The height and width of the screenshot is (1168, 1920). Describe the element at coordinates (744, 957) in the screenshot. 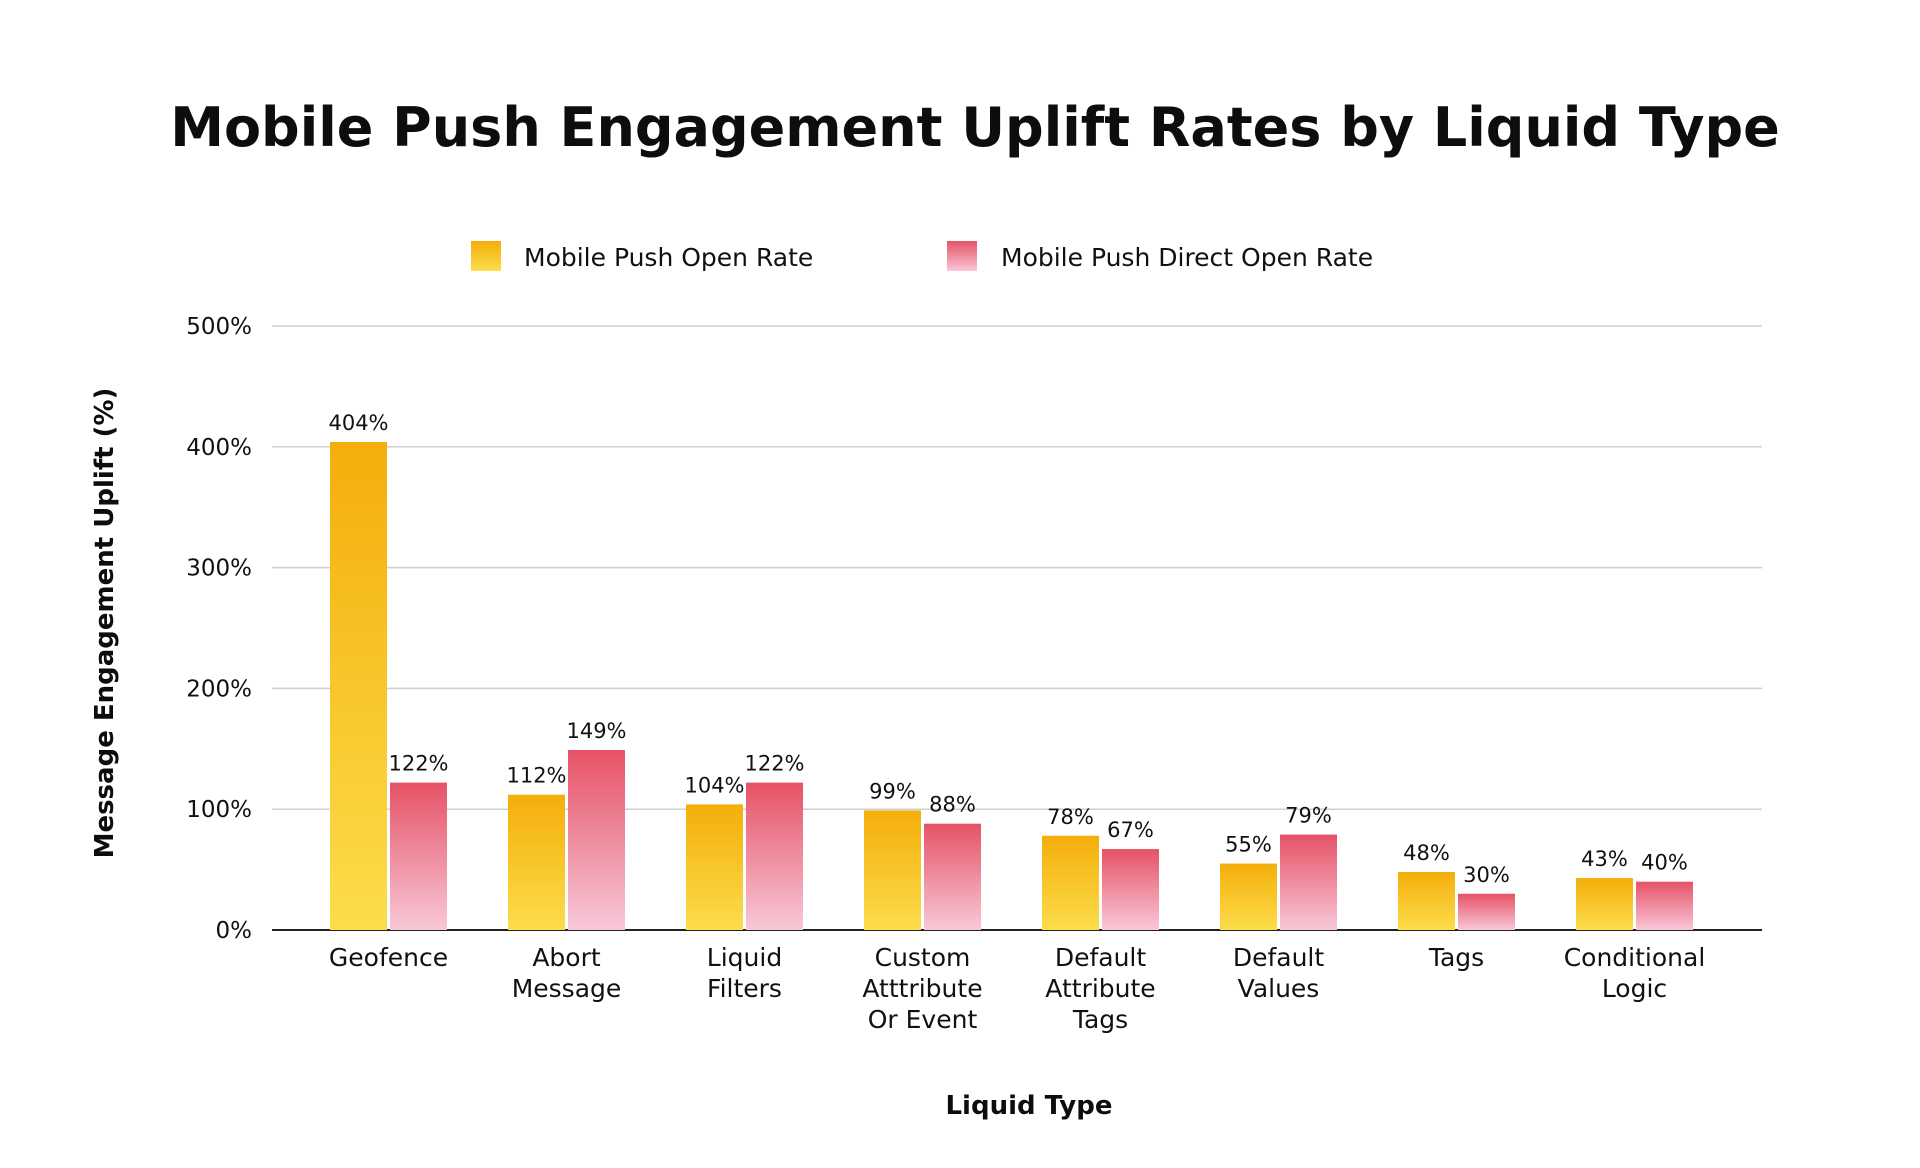

I see `category-label-line: Liquid` at that location.